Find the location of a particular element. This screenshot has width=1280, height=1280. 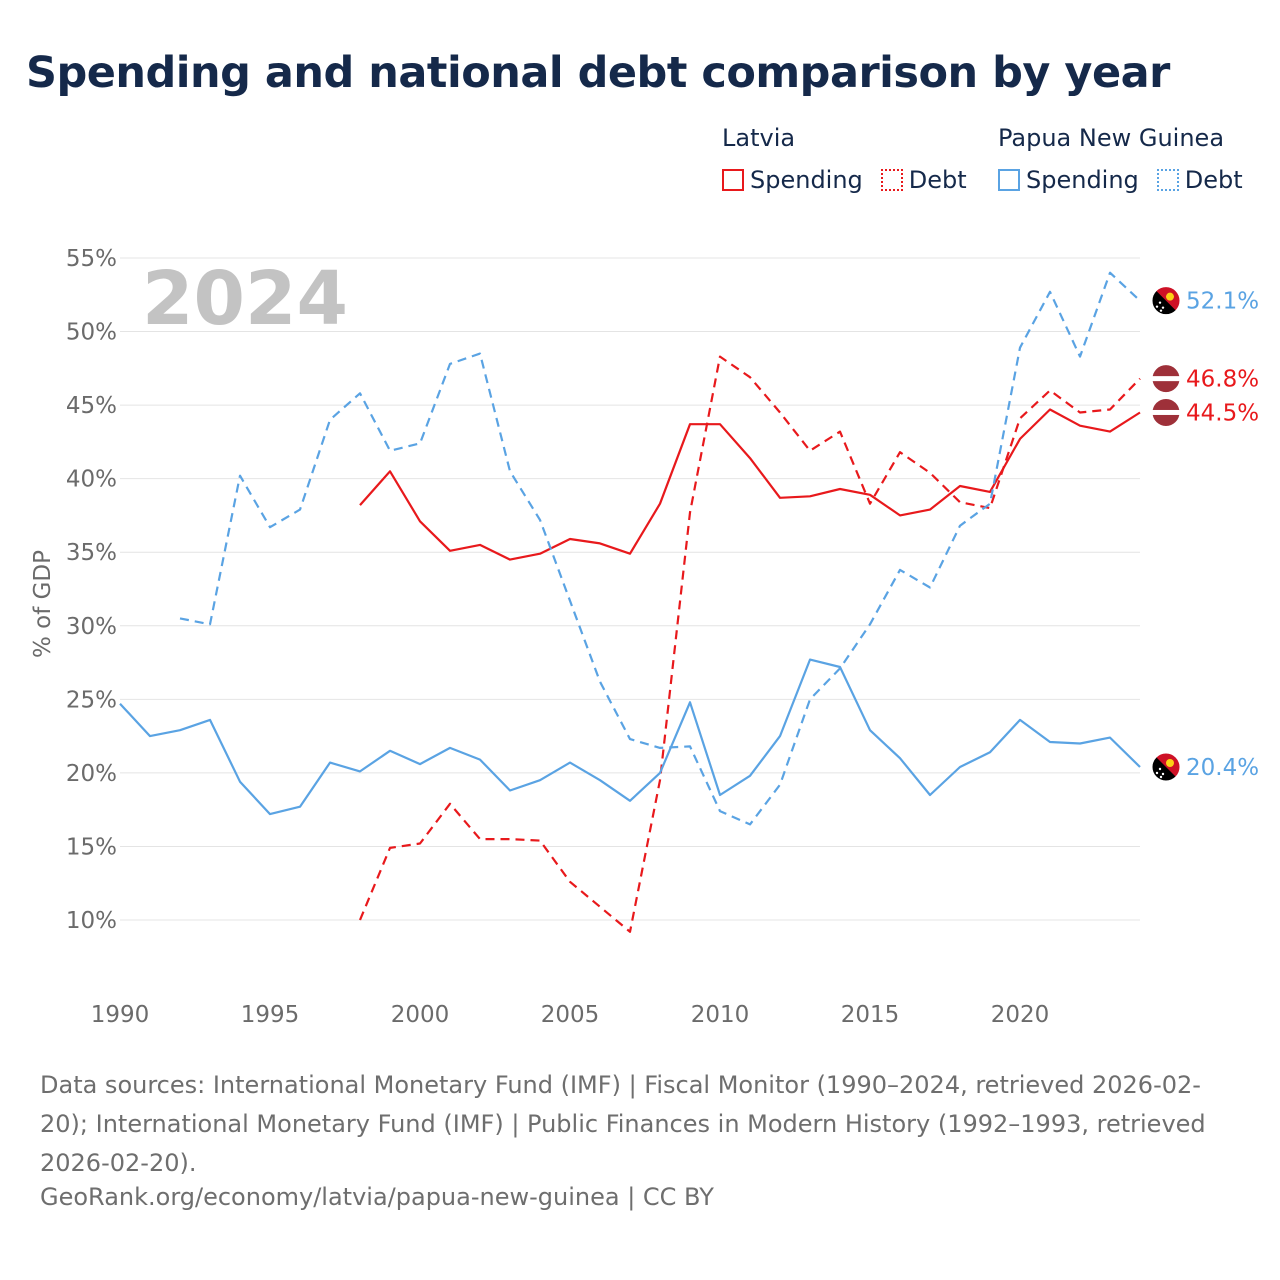

x-tick-label: 1990 is located at coordinates (120, 1015).